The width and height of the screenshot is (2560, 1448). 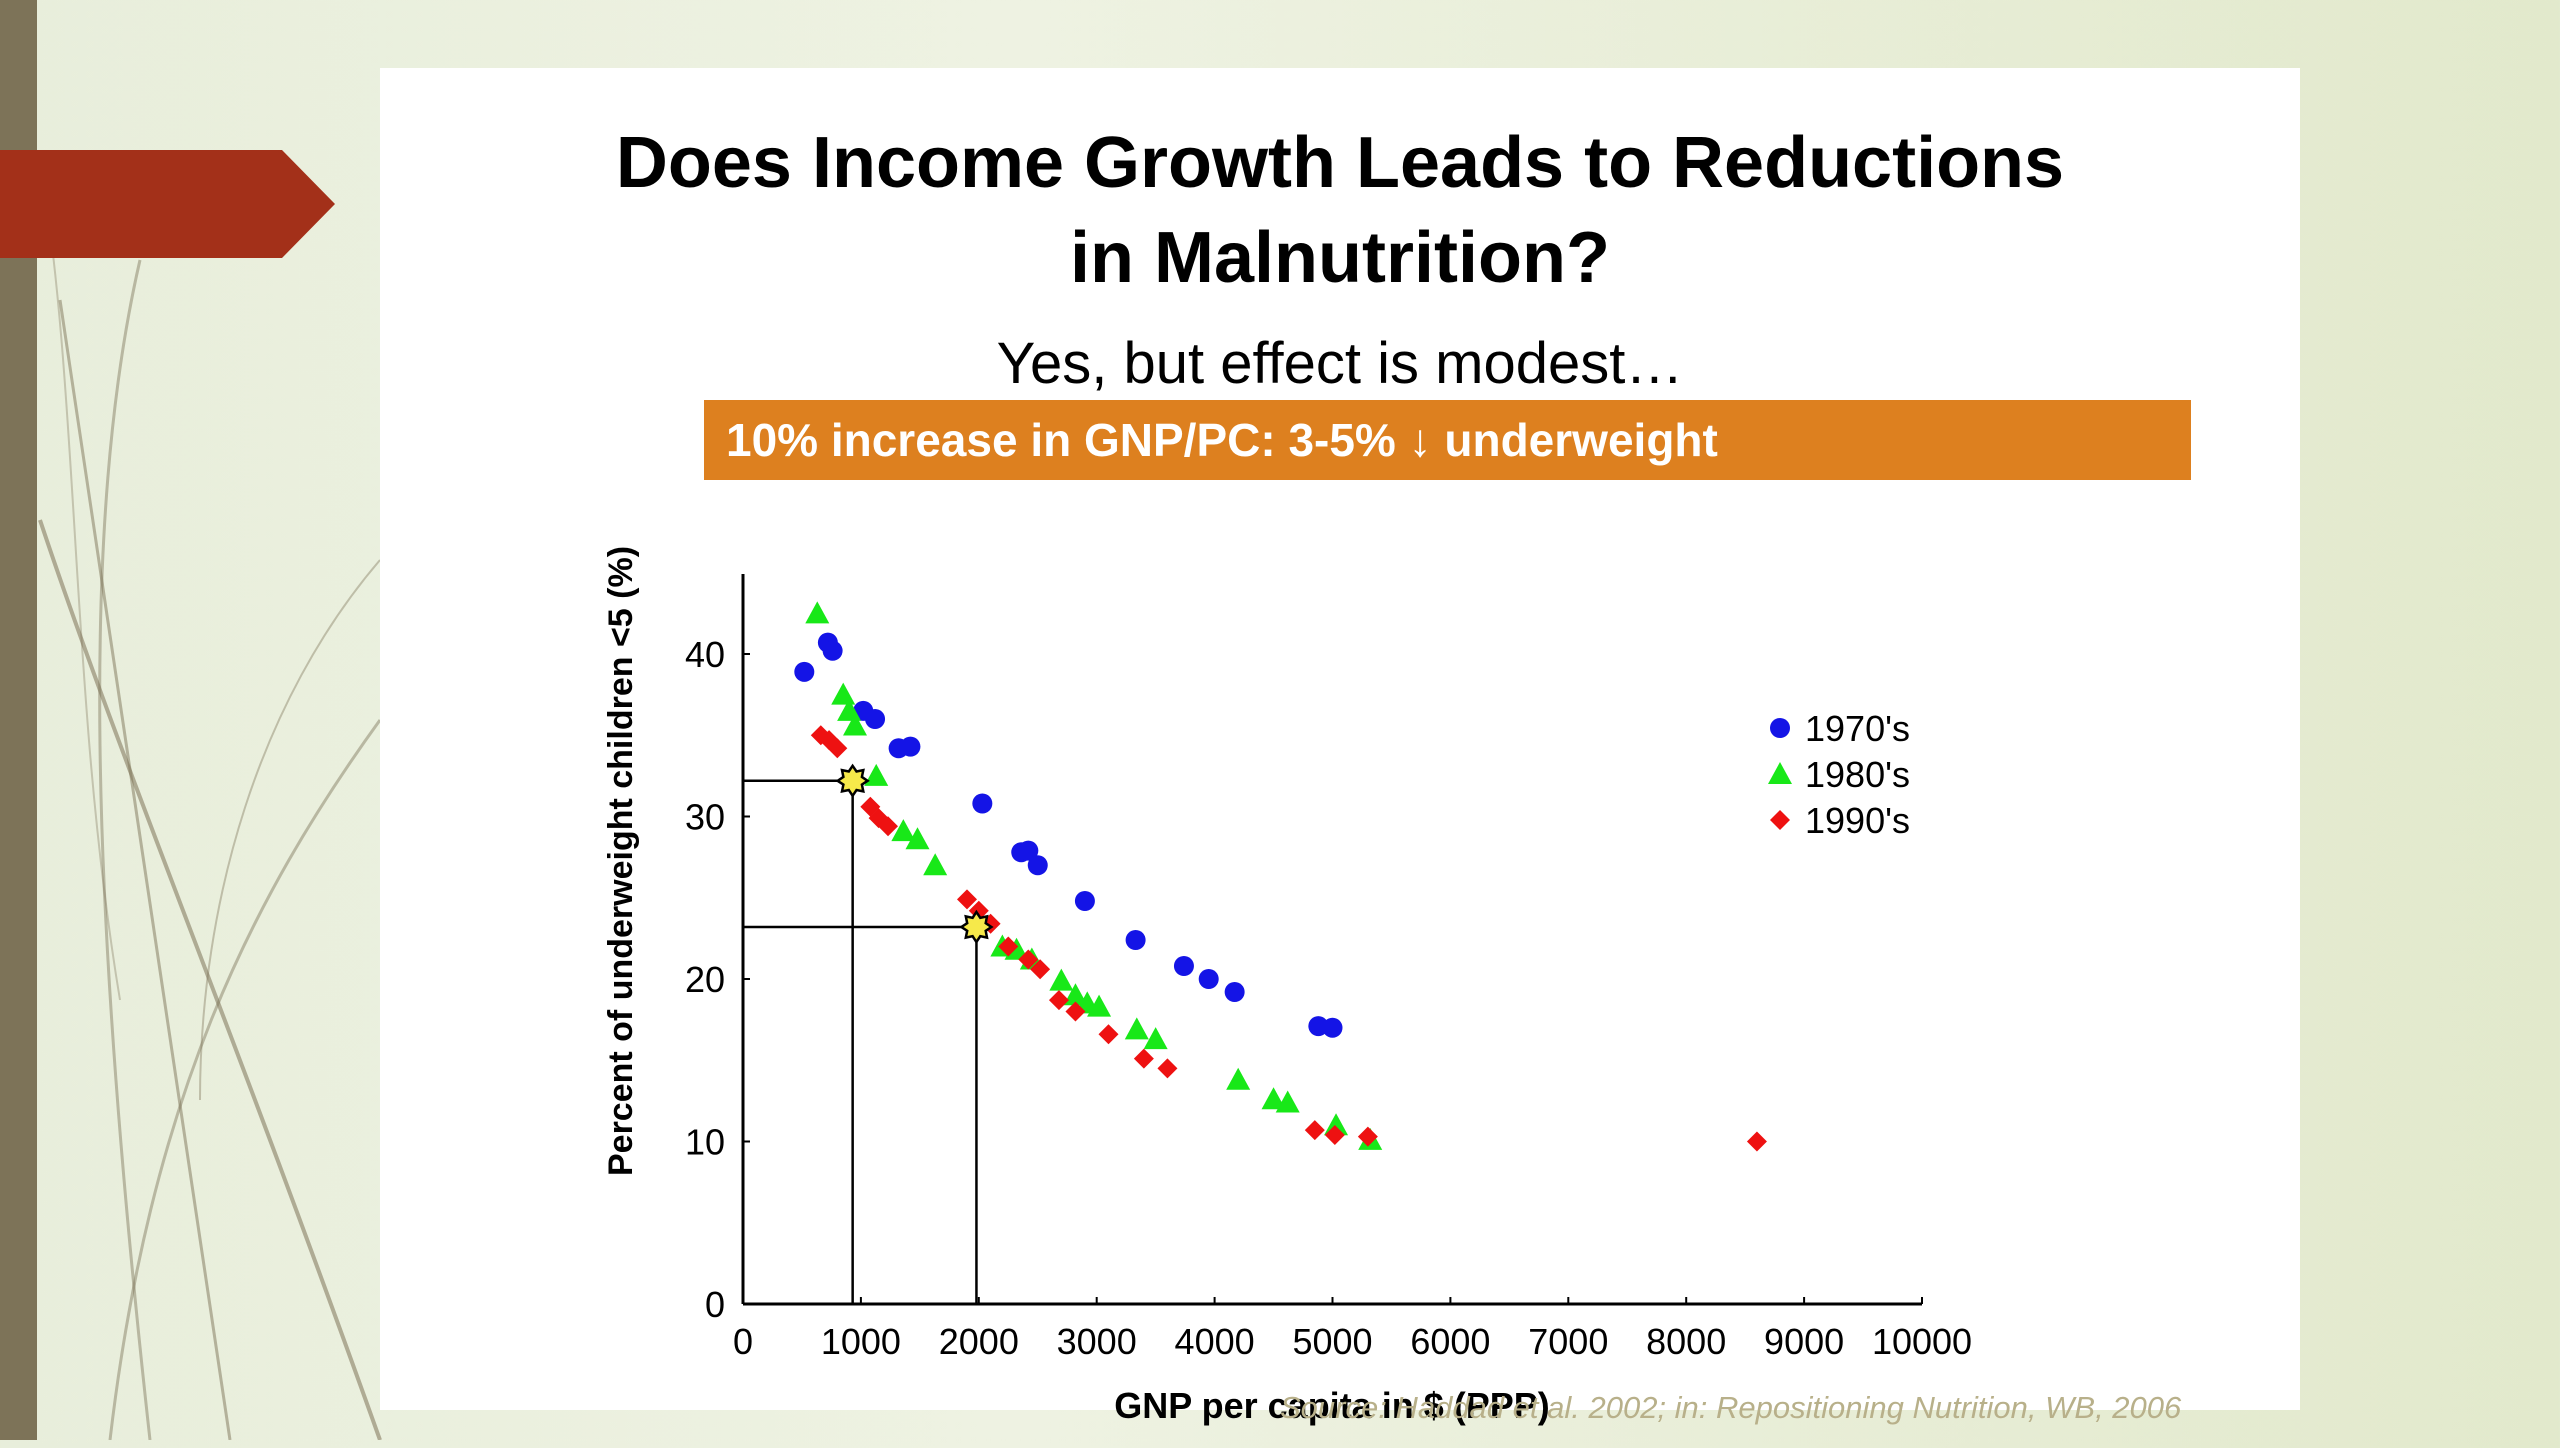 I want to click on x-tick-label: 7000, so click(x=1568, y=1341).